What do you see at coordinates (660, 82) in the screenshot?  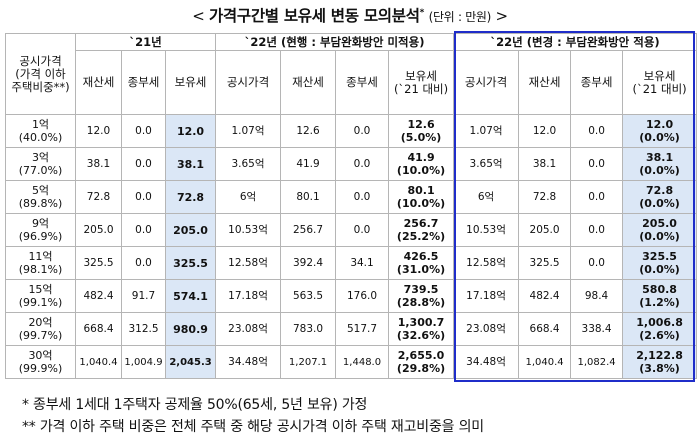 I see `header-holding-tax-vs21-b: 보유세 (`21 대비)` at bounding box center [660, 82].